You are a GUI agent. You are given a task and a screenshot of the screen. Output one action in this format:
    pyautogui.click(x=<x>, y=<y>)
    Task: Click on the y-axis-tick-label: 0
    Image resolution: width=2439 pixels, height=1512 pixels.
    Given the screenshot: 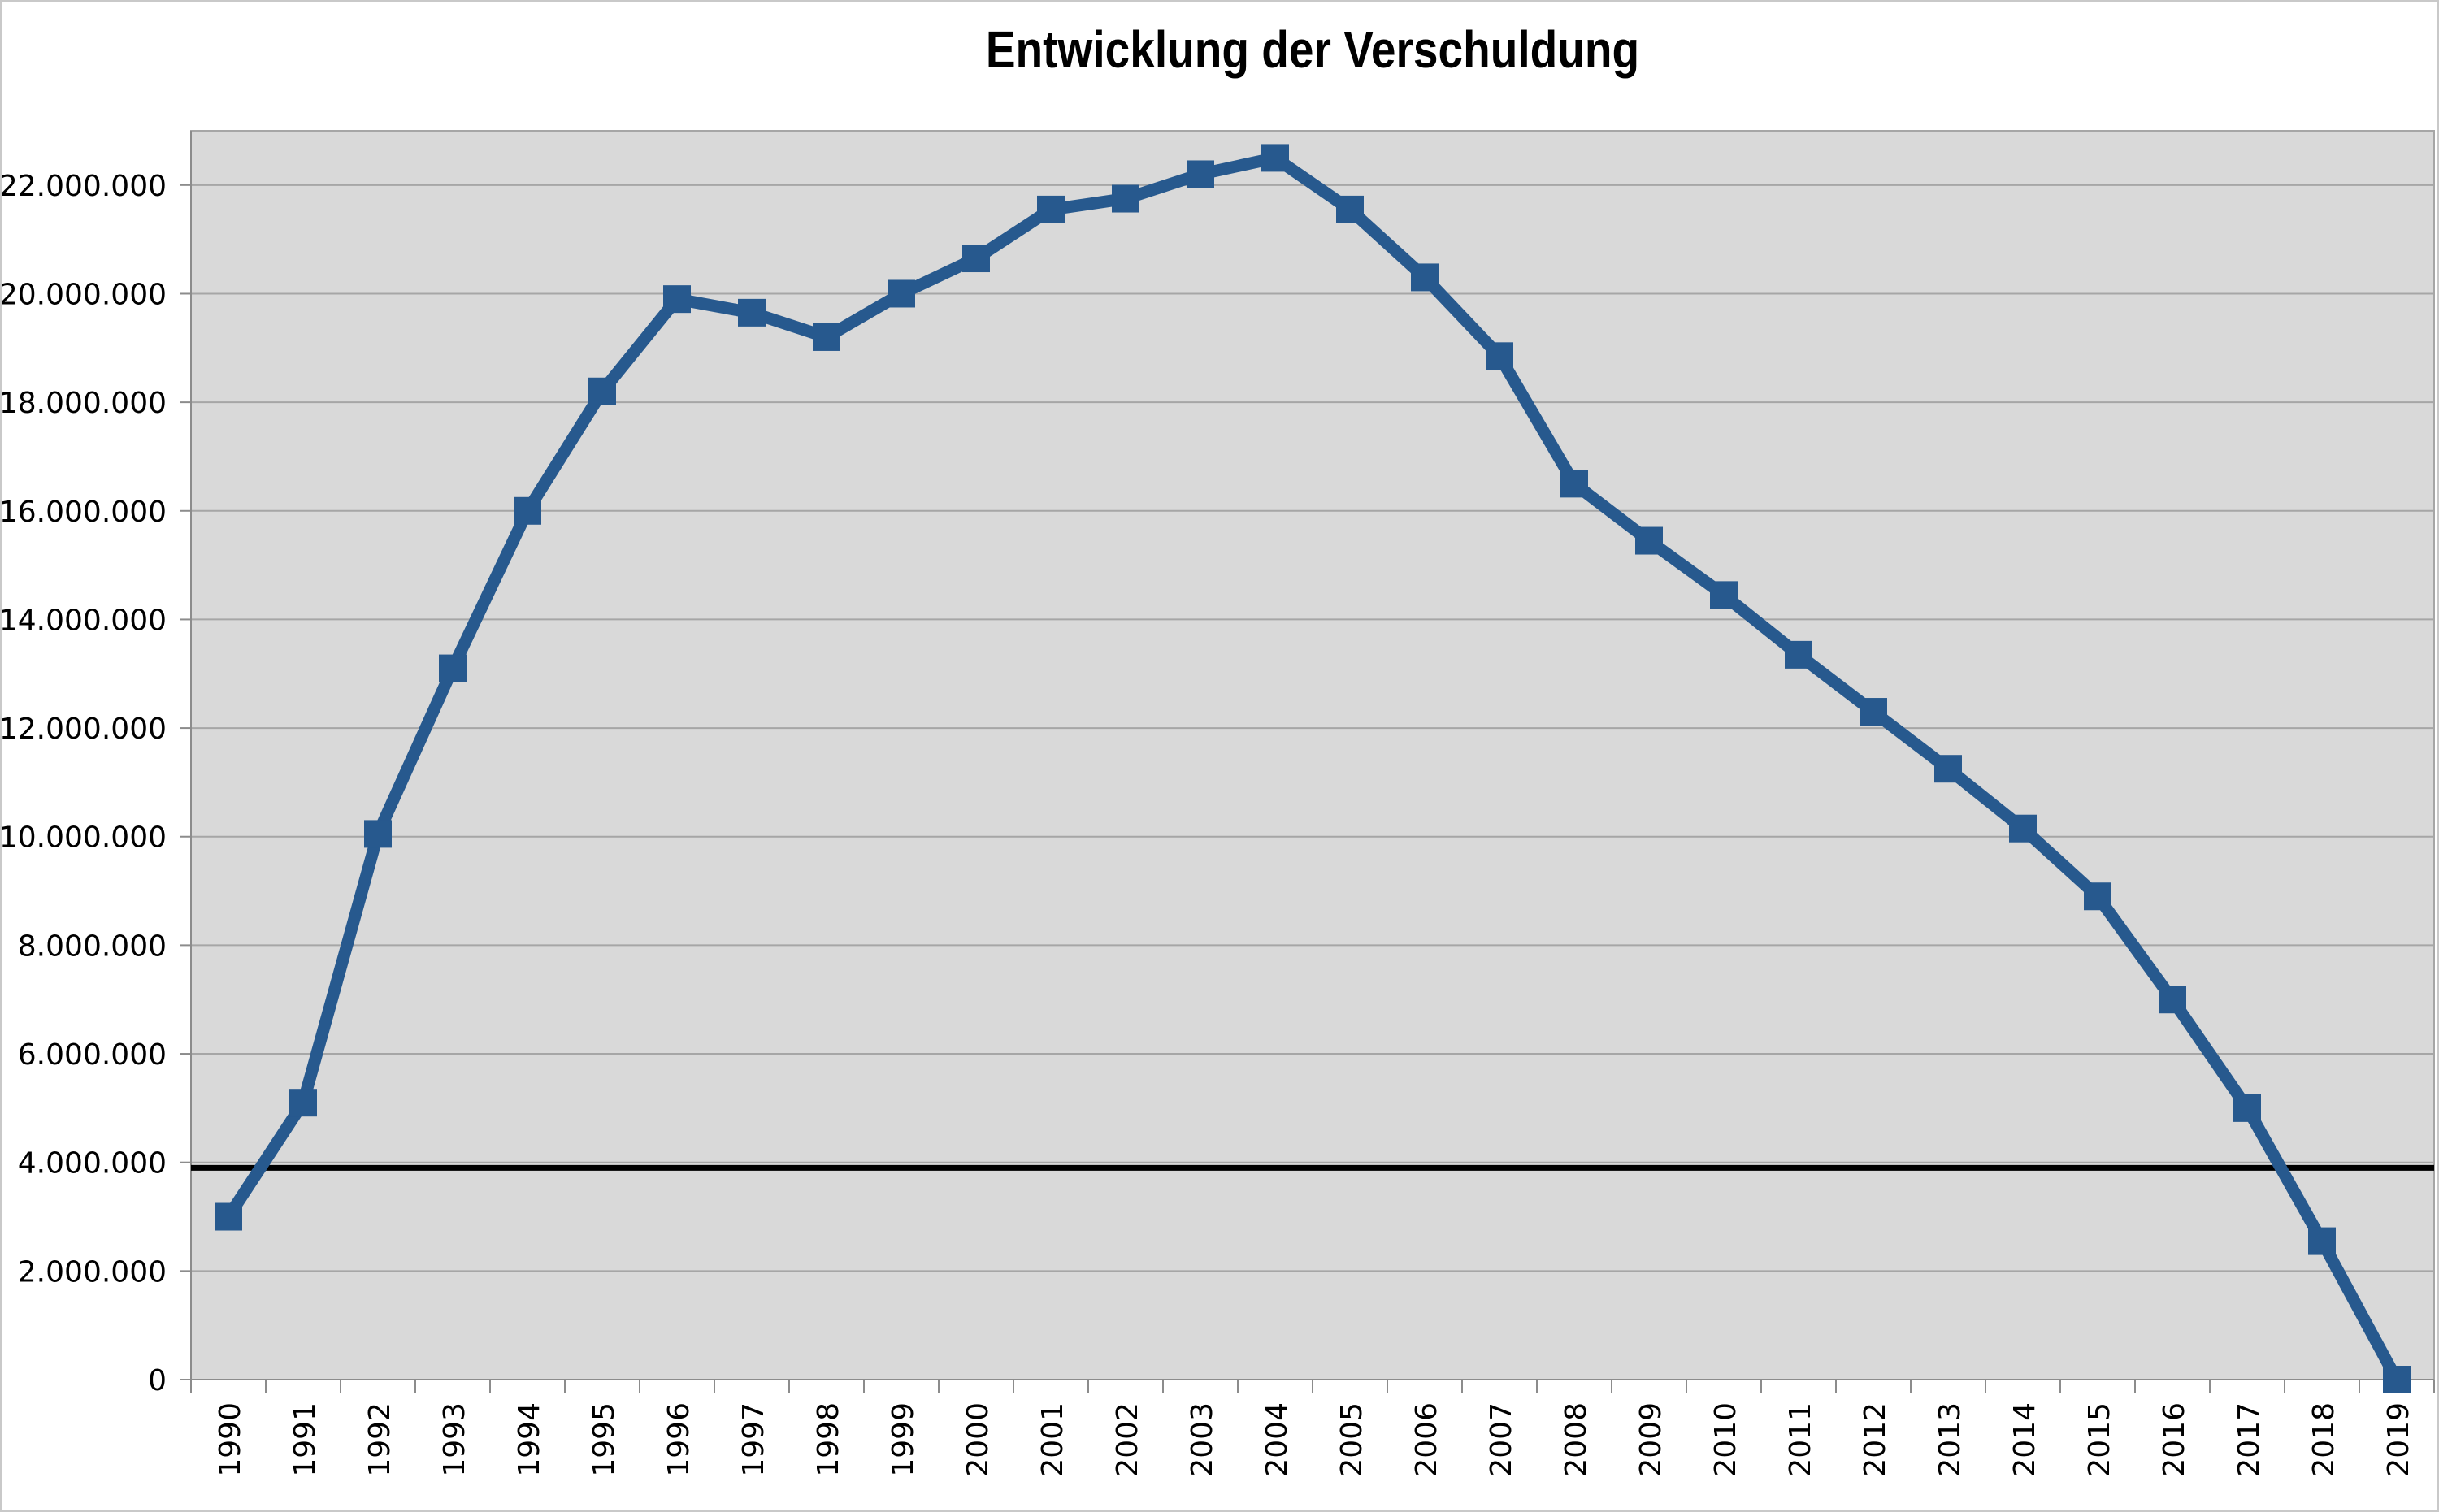 What is the action you would take?
    pyautogui.click(x=157, y=1380)
    